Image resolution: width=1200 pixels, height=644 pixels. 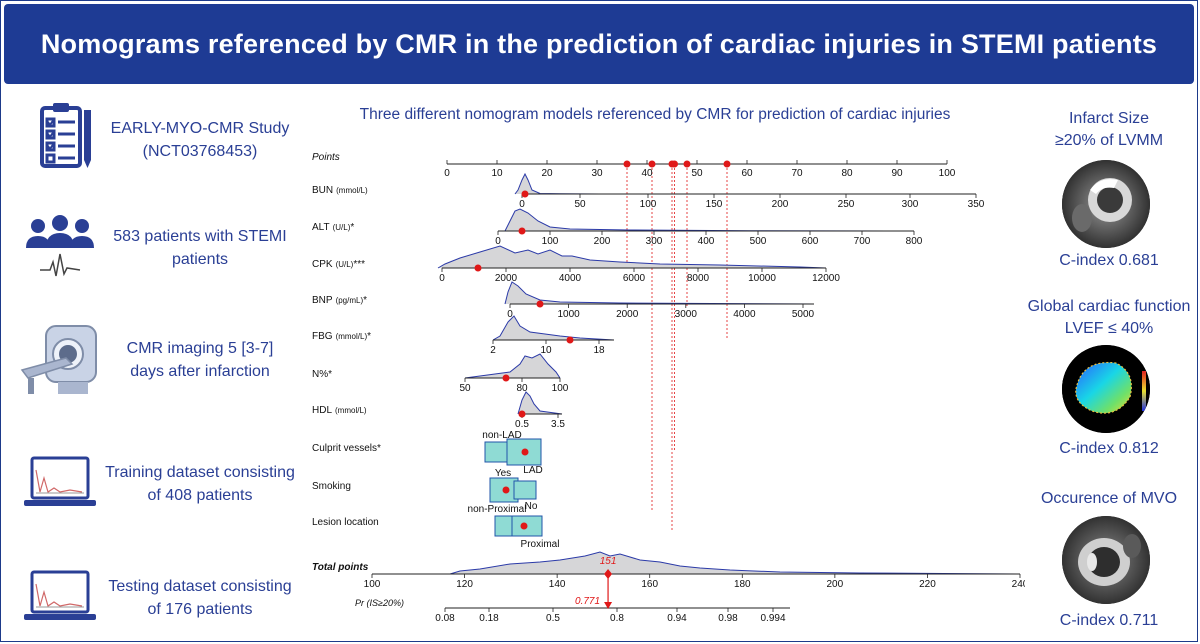 I want to click on cpk-density-curve, so click(x=632, y=257).